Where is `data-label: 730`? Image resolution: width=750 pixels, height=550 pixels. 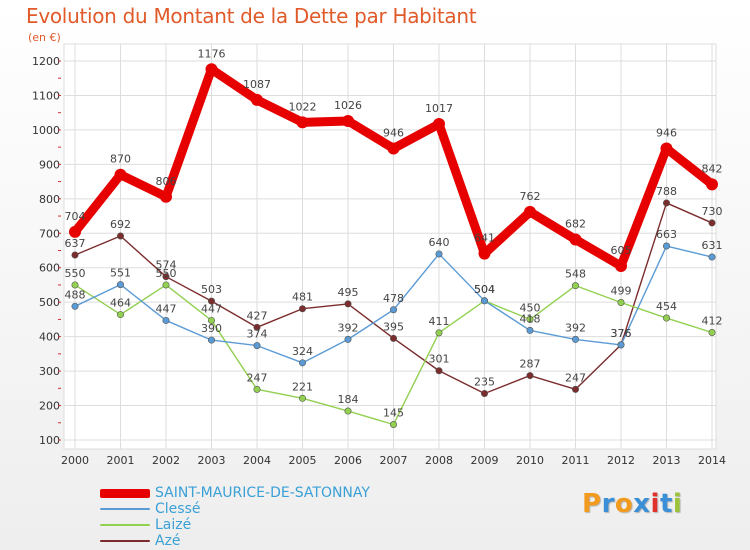
data-label: 730 is located at coordinates (712, 211).